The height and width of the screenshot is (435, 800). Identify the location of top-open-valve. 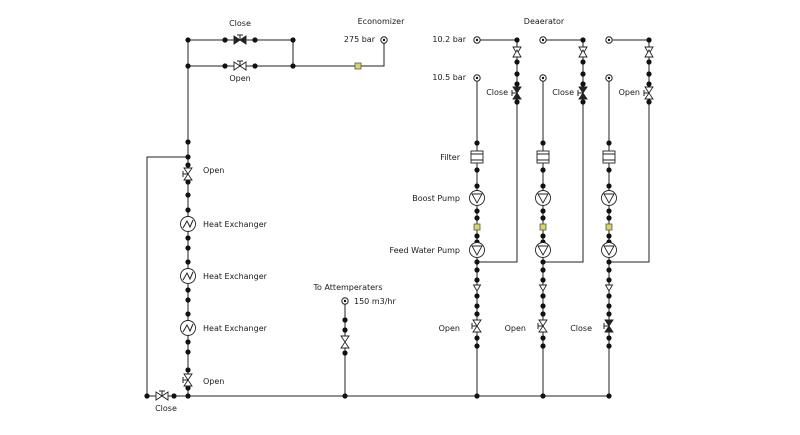
(240, 65).